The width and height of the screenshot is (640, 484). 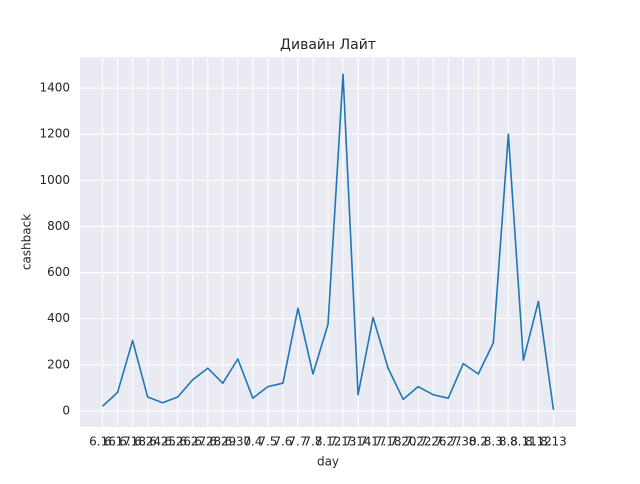 I want to click on x-tick-label: 7.6, so click(x=282, y=442).